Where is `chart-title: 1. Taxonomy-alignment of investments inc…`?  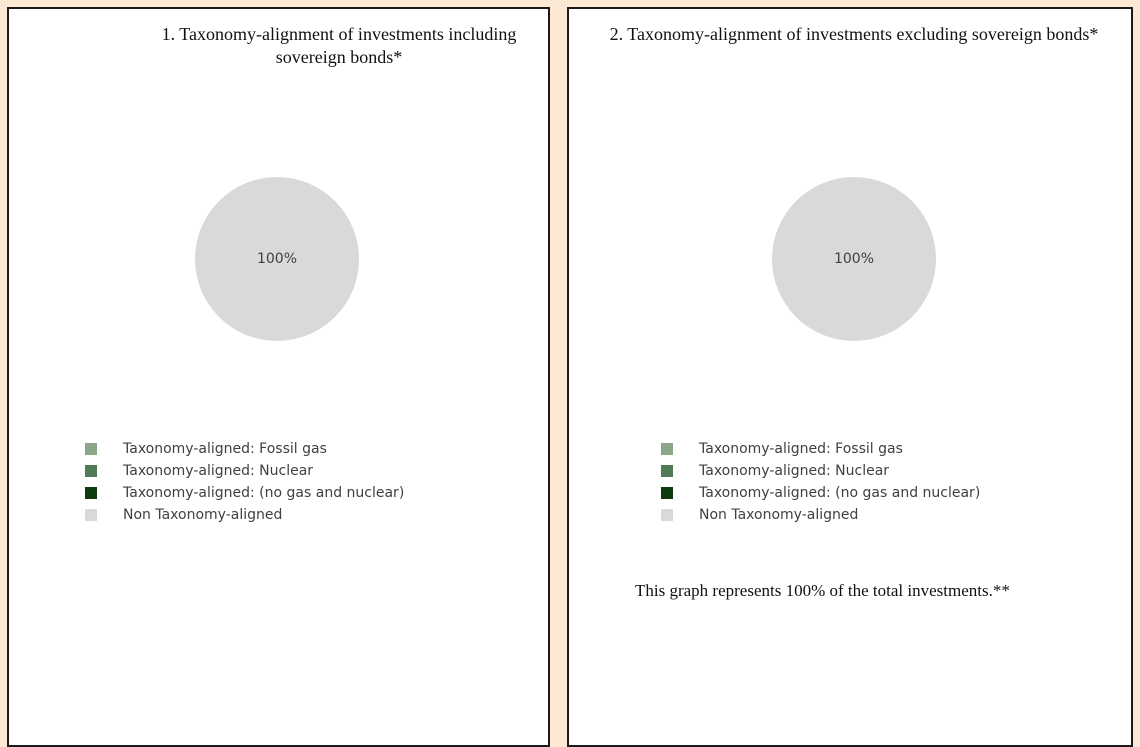 chart-title: 1. Taxonomy-alignment of investments inc… is located at coordinates (339, 45).